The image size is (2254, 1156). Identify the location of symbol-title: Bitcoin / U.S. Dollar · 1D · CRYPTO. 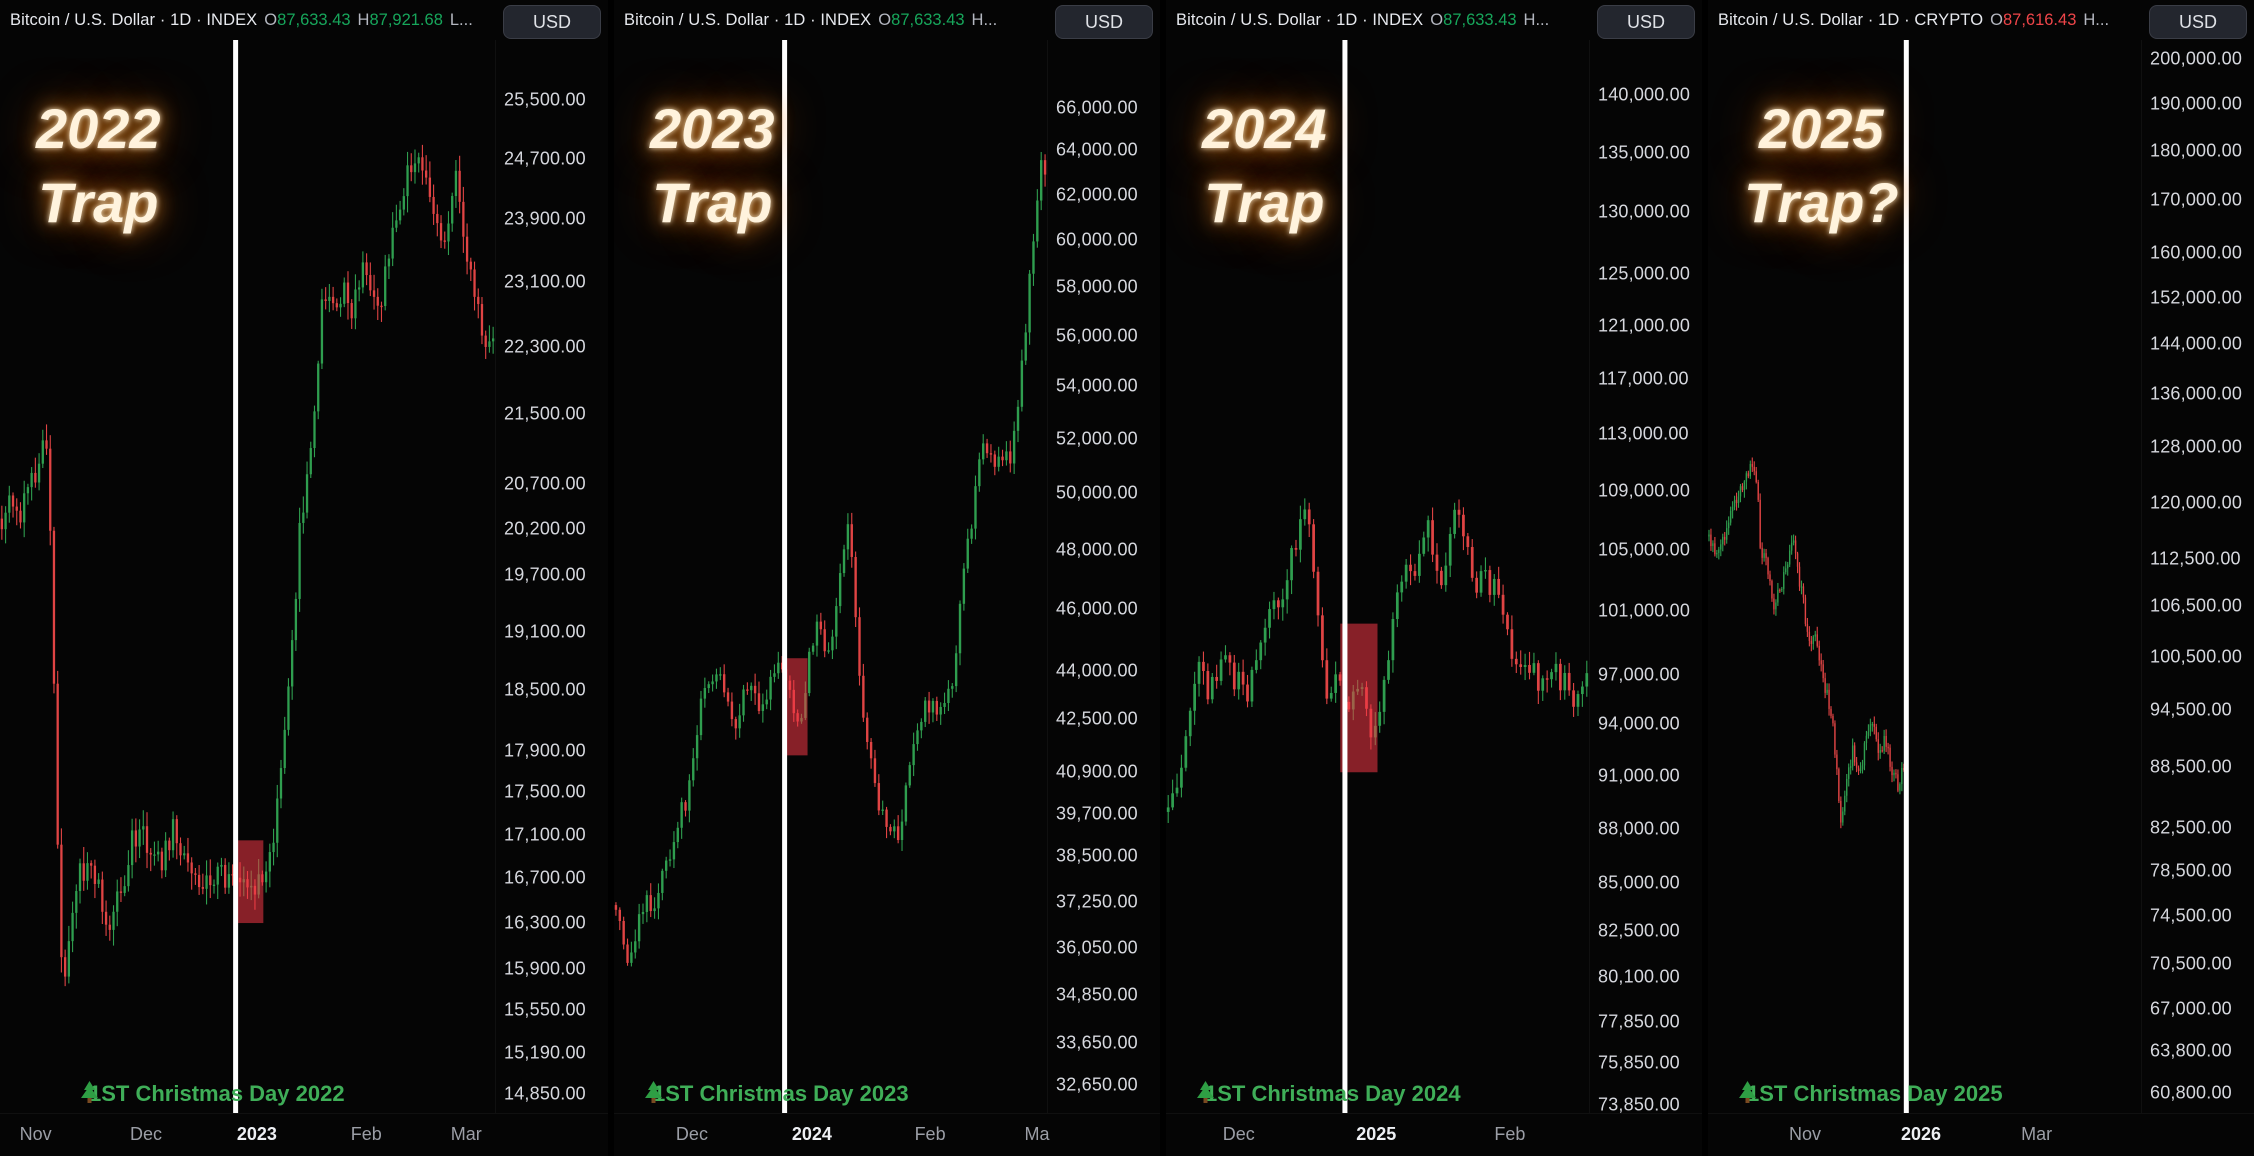
(1851, 19).